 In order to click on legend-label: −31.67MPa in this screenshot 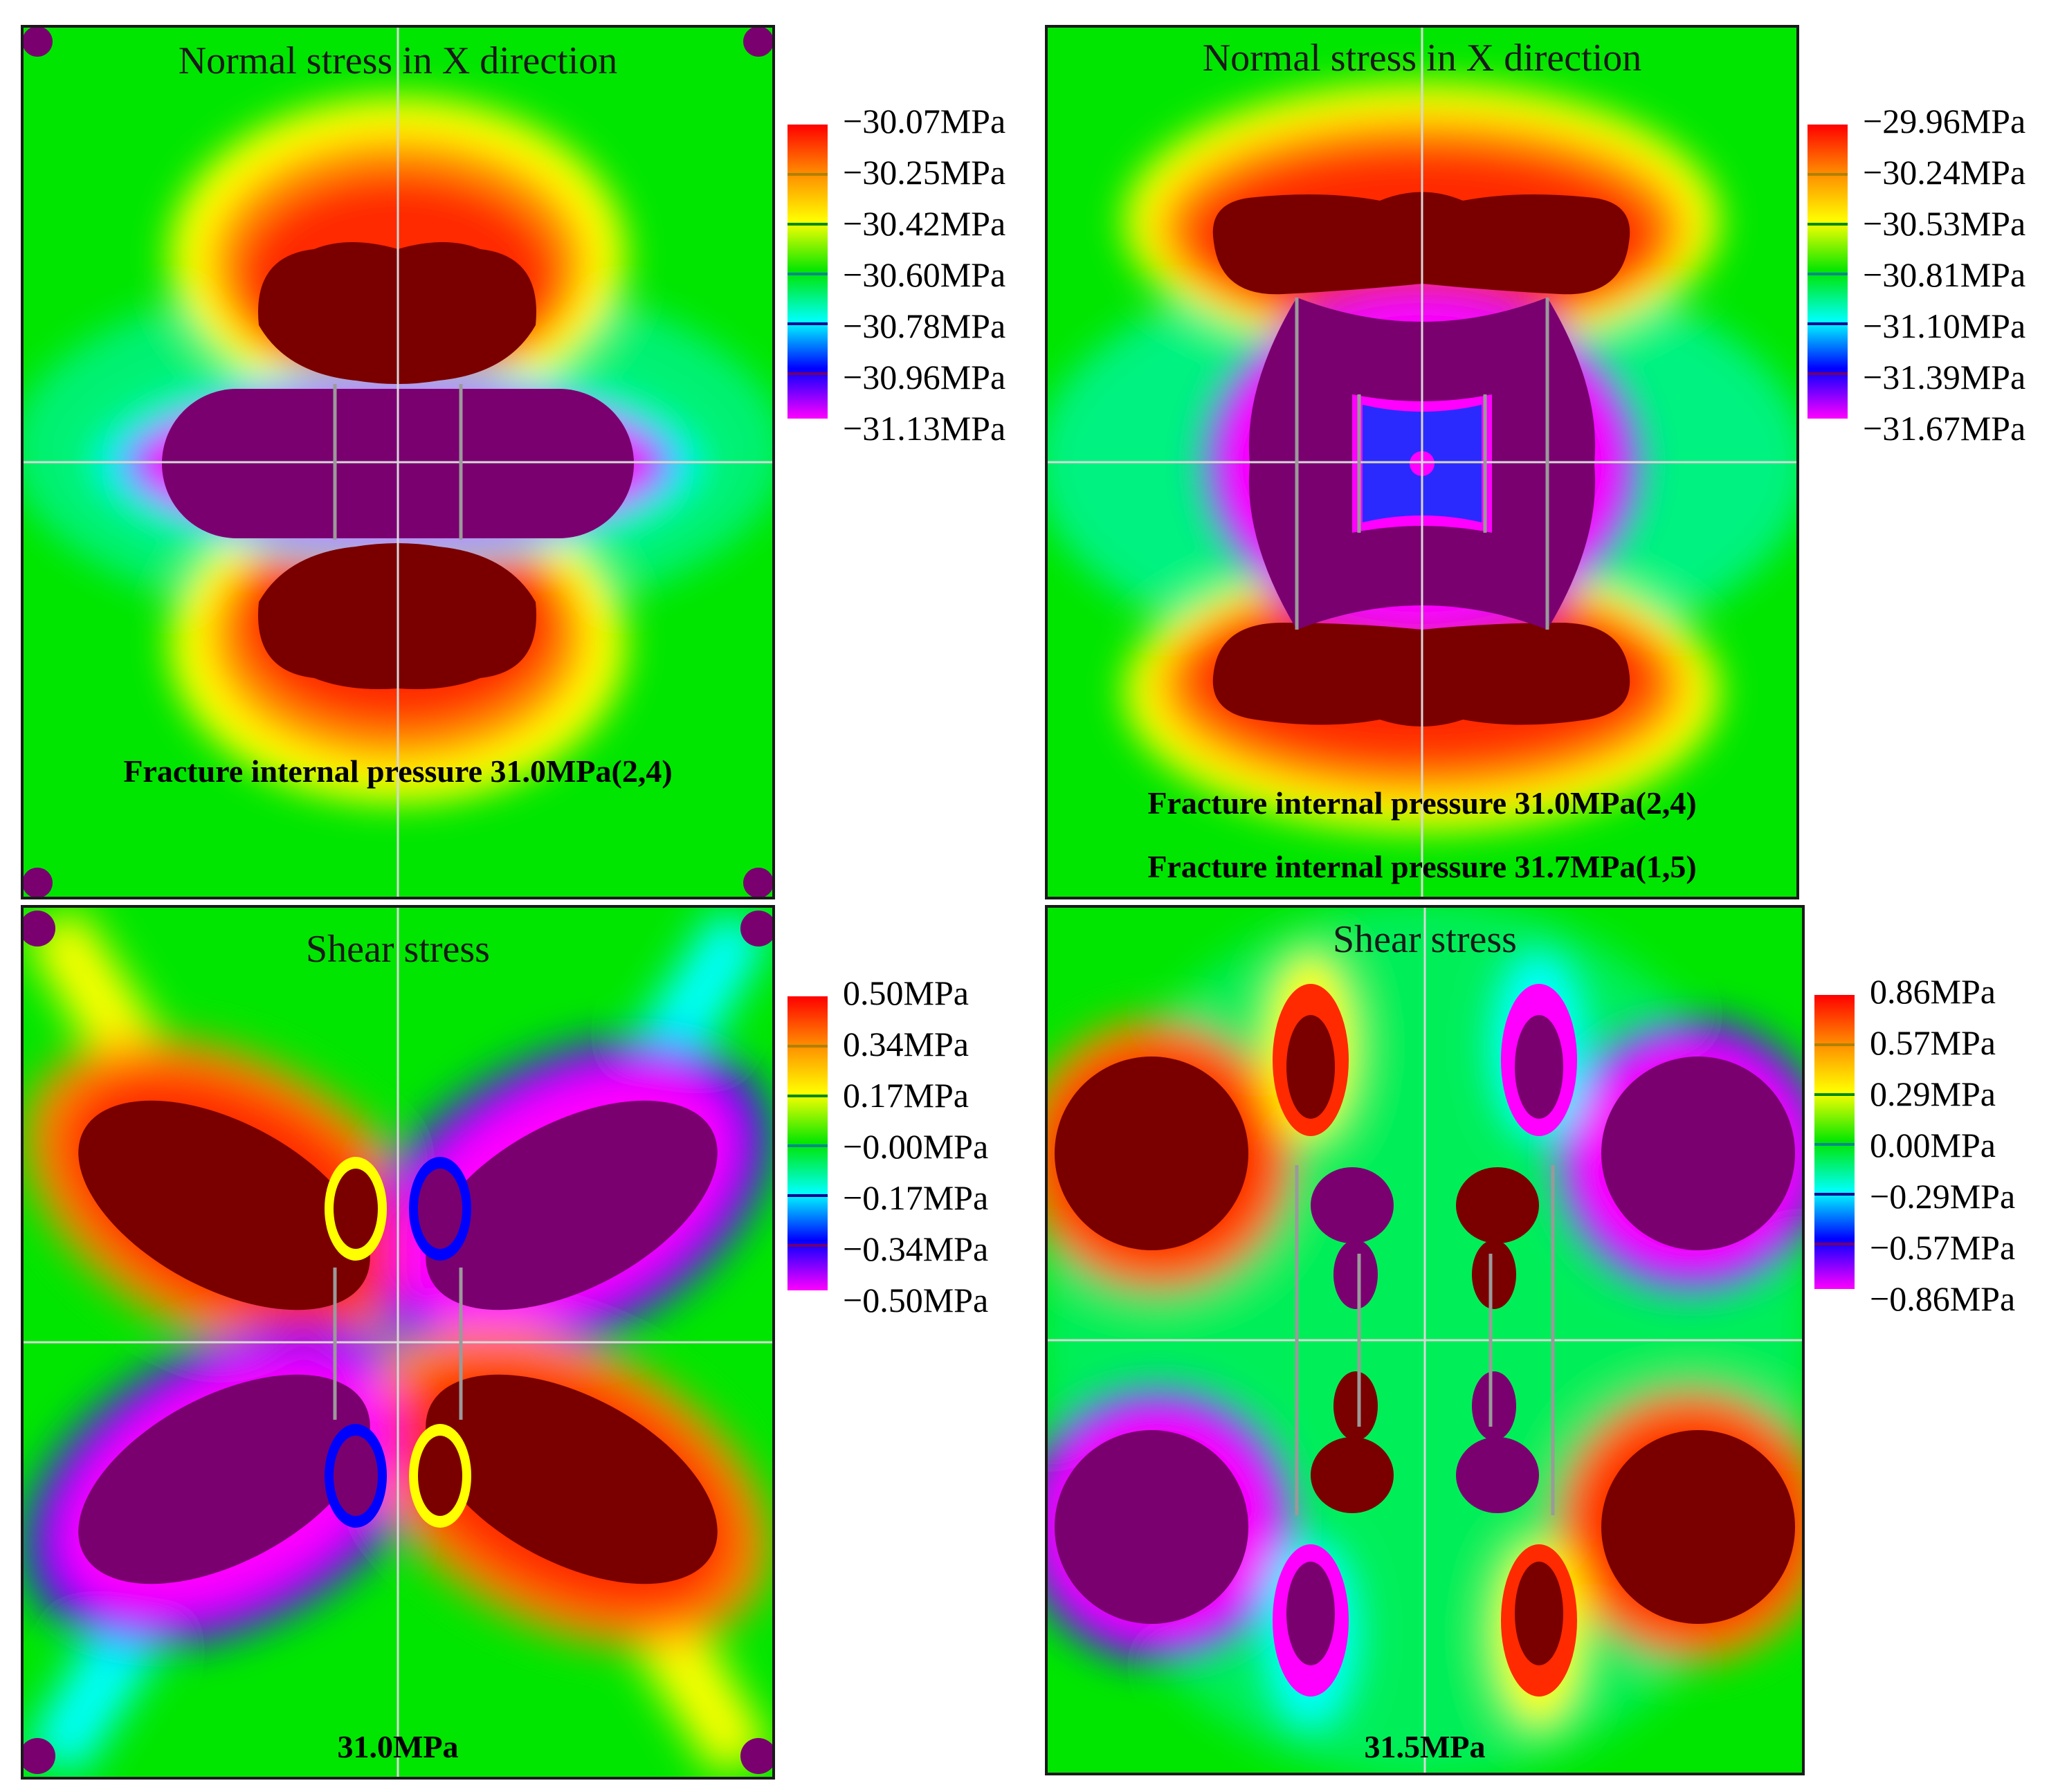, I will do `click(1944, 428)`.